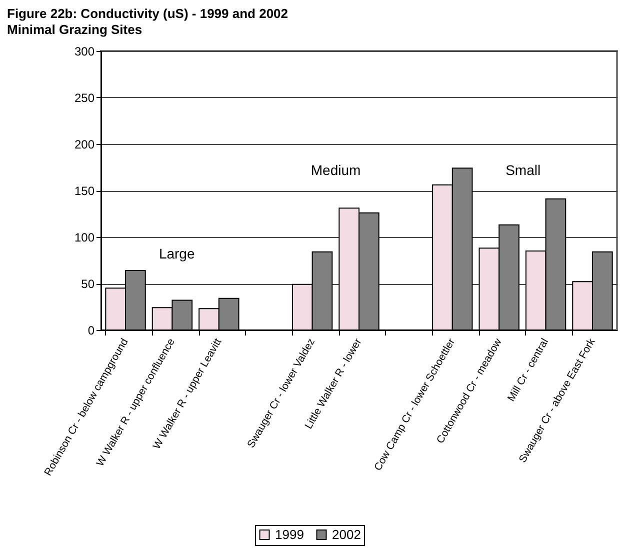 Image resolution: width=621 pixels, height=555 pixels. I want to click on y-tick-label: 300, so click(84, 51).